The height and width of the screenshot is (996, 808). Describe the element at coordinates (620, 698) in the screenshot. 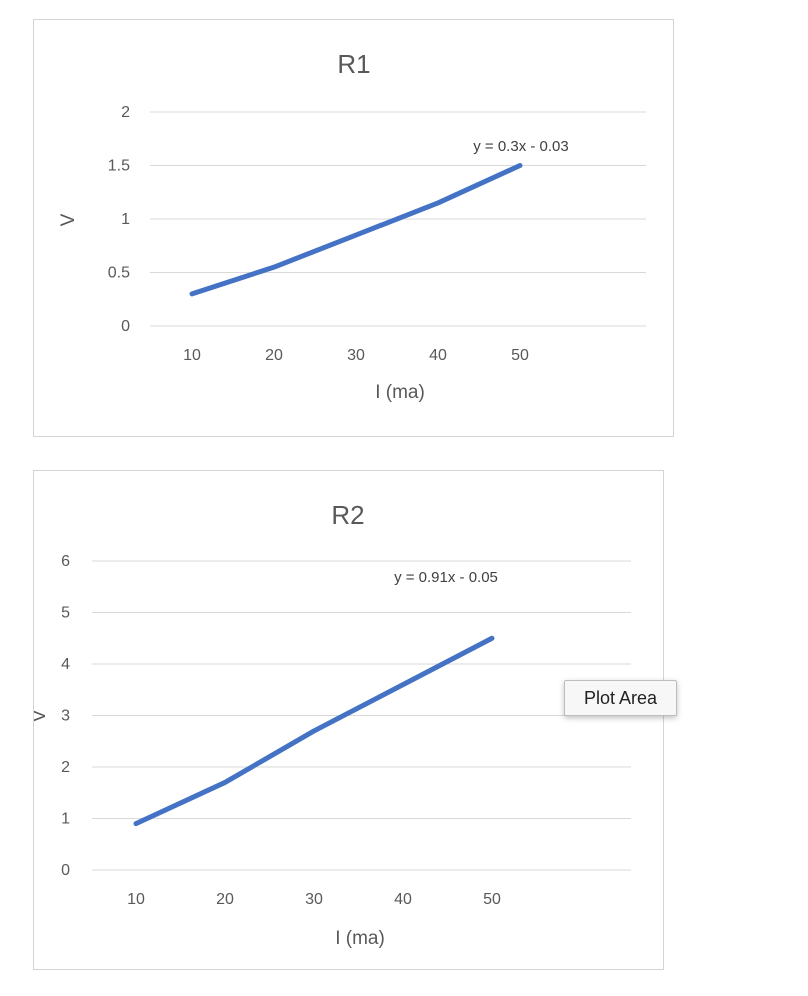

I see `plot-area-tooltip: Plot Area` at that location.